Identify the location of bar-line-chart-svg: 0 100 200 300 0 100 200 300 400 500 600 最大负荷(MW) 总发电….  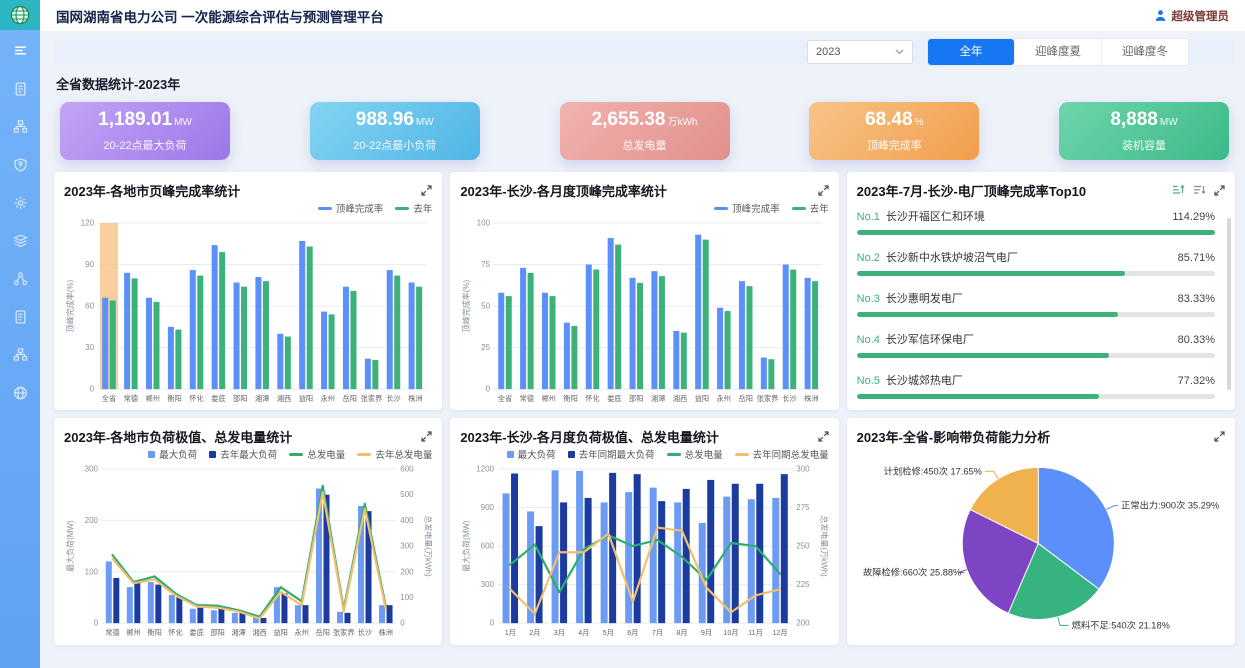
(248, 551).